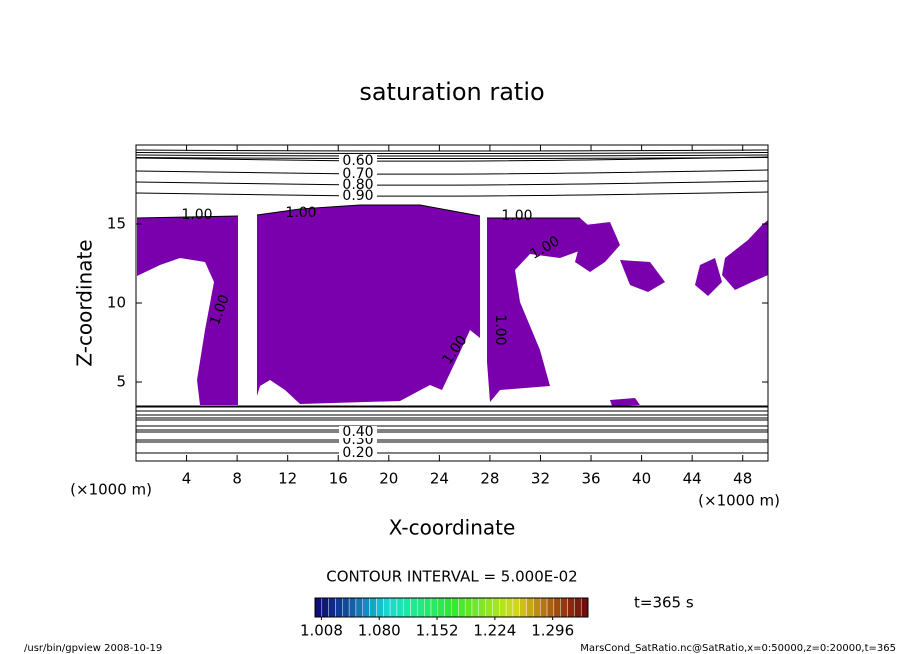 The height and width of the screenshot is (654, 904). I want to click on contour-label: 0.90, so click(357, 196).